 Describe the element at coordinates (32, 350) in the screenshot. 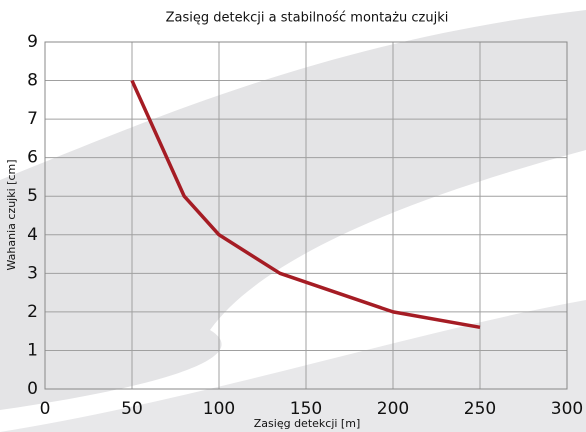

I see `y-tick-label: 1` at that location.